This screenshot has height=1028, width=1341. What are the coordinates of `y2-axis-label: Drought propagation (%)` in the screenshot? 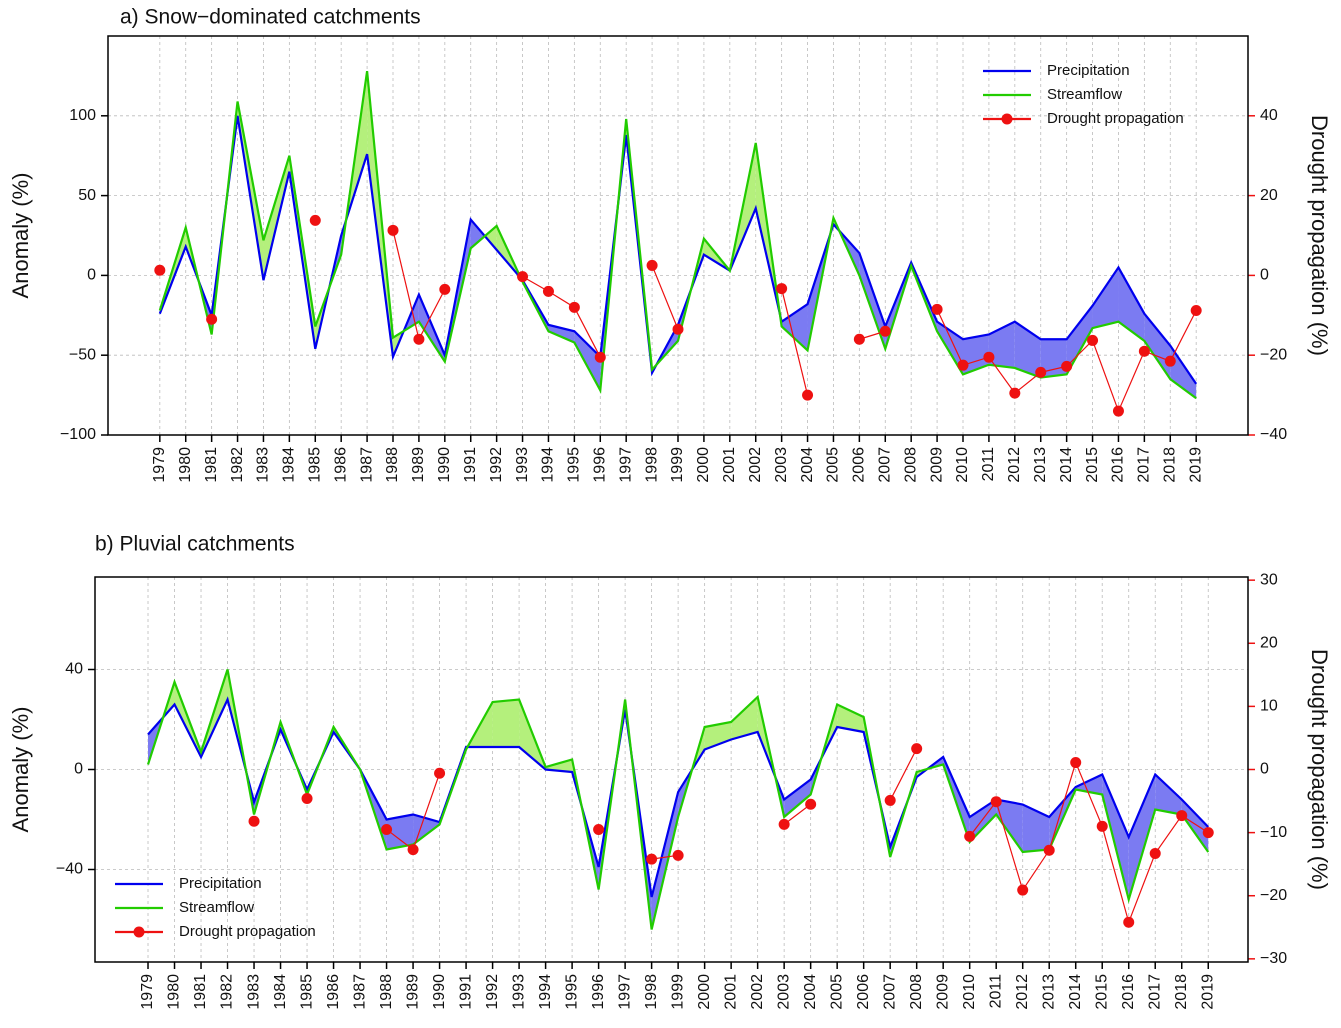 It's located at (1319, 235).